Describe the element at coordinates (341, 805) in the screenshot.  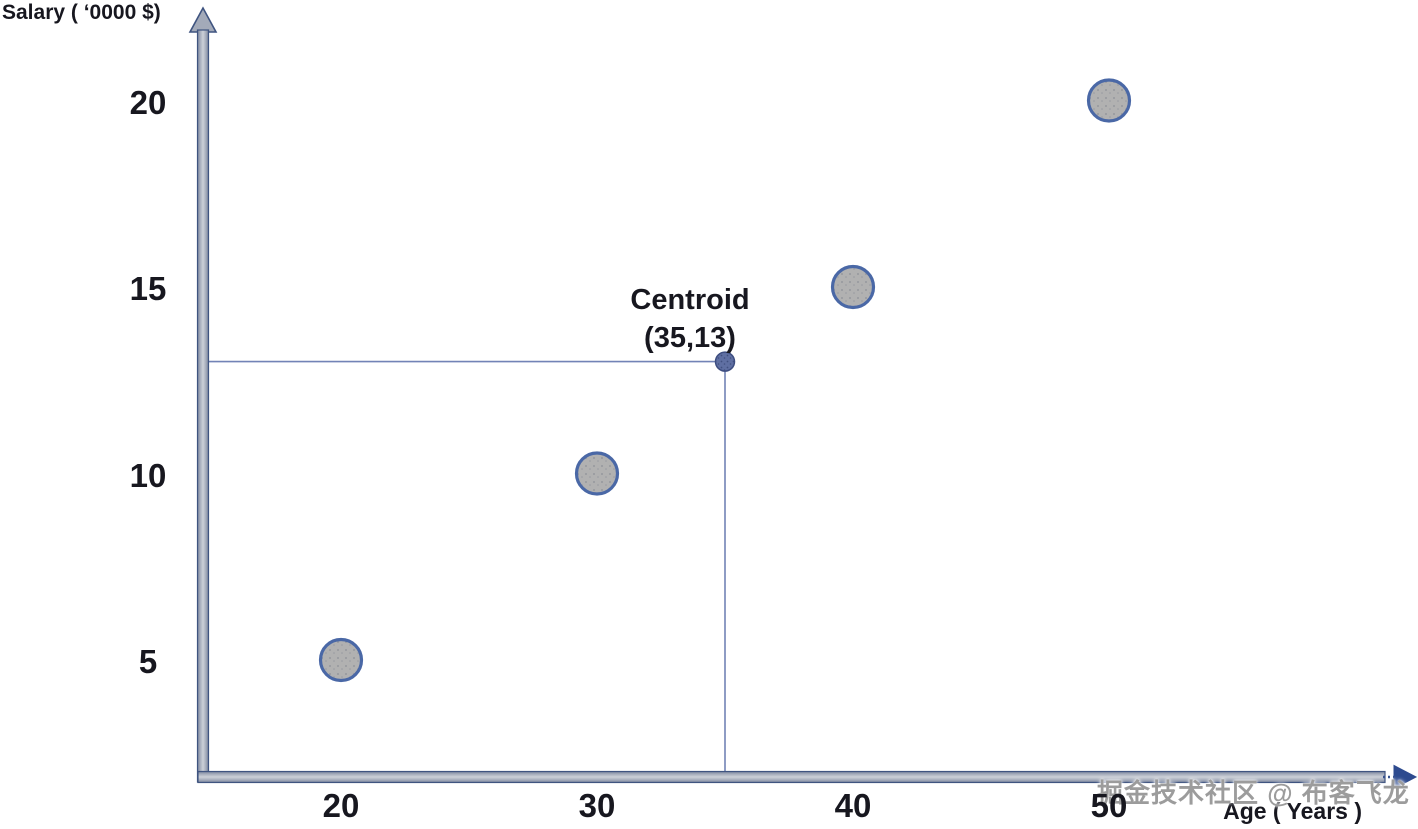
I see `x-tick-label: 20` at that location.